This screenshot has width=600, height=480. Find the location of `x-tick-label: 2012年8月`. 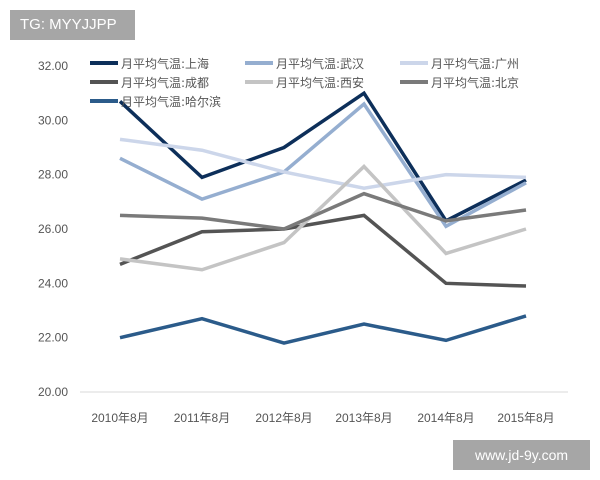

x-tick-label: 2012年8月 is located at coordinates (283, 418).